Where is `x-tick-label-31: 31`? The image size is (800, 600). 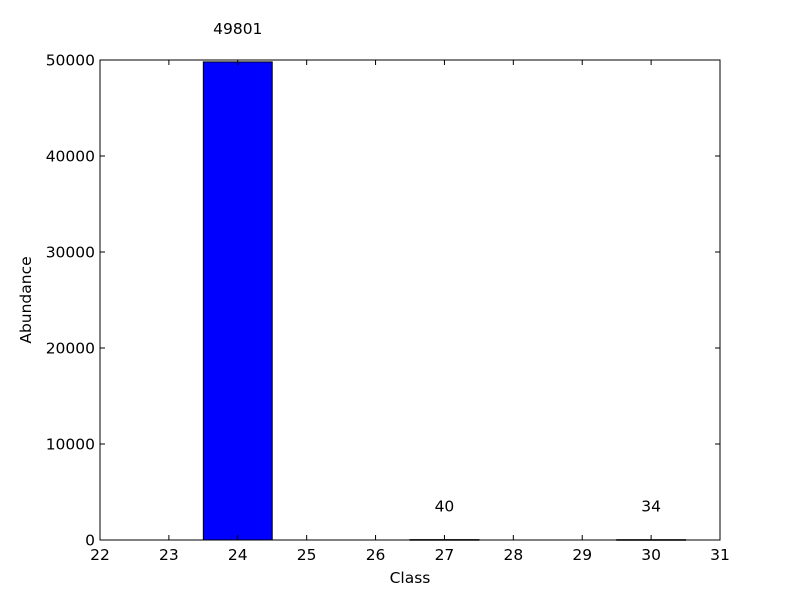 x-tick-label-31: 31 is located at coordinates (720, 555).